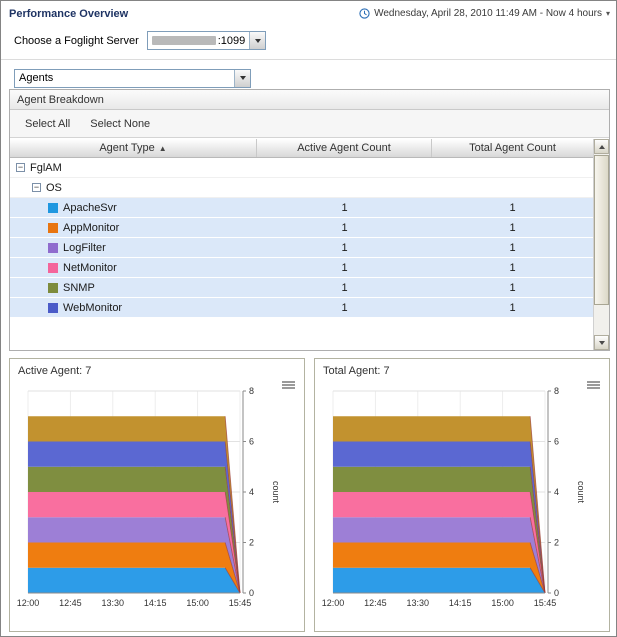  I want to click on agent-type-cell: − OS, so click(133, 187).